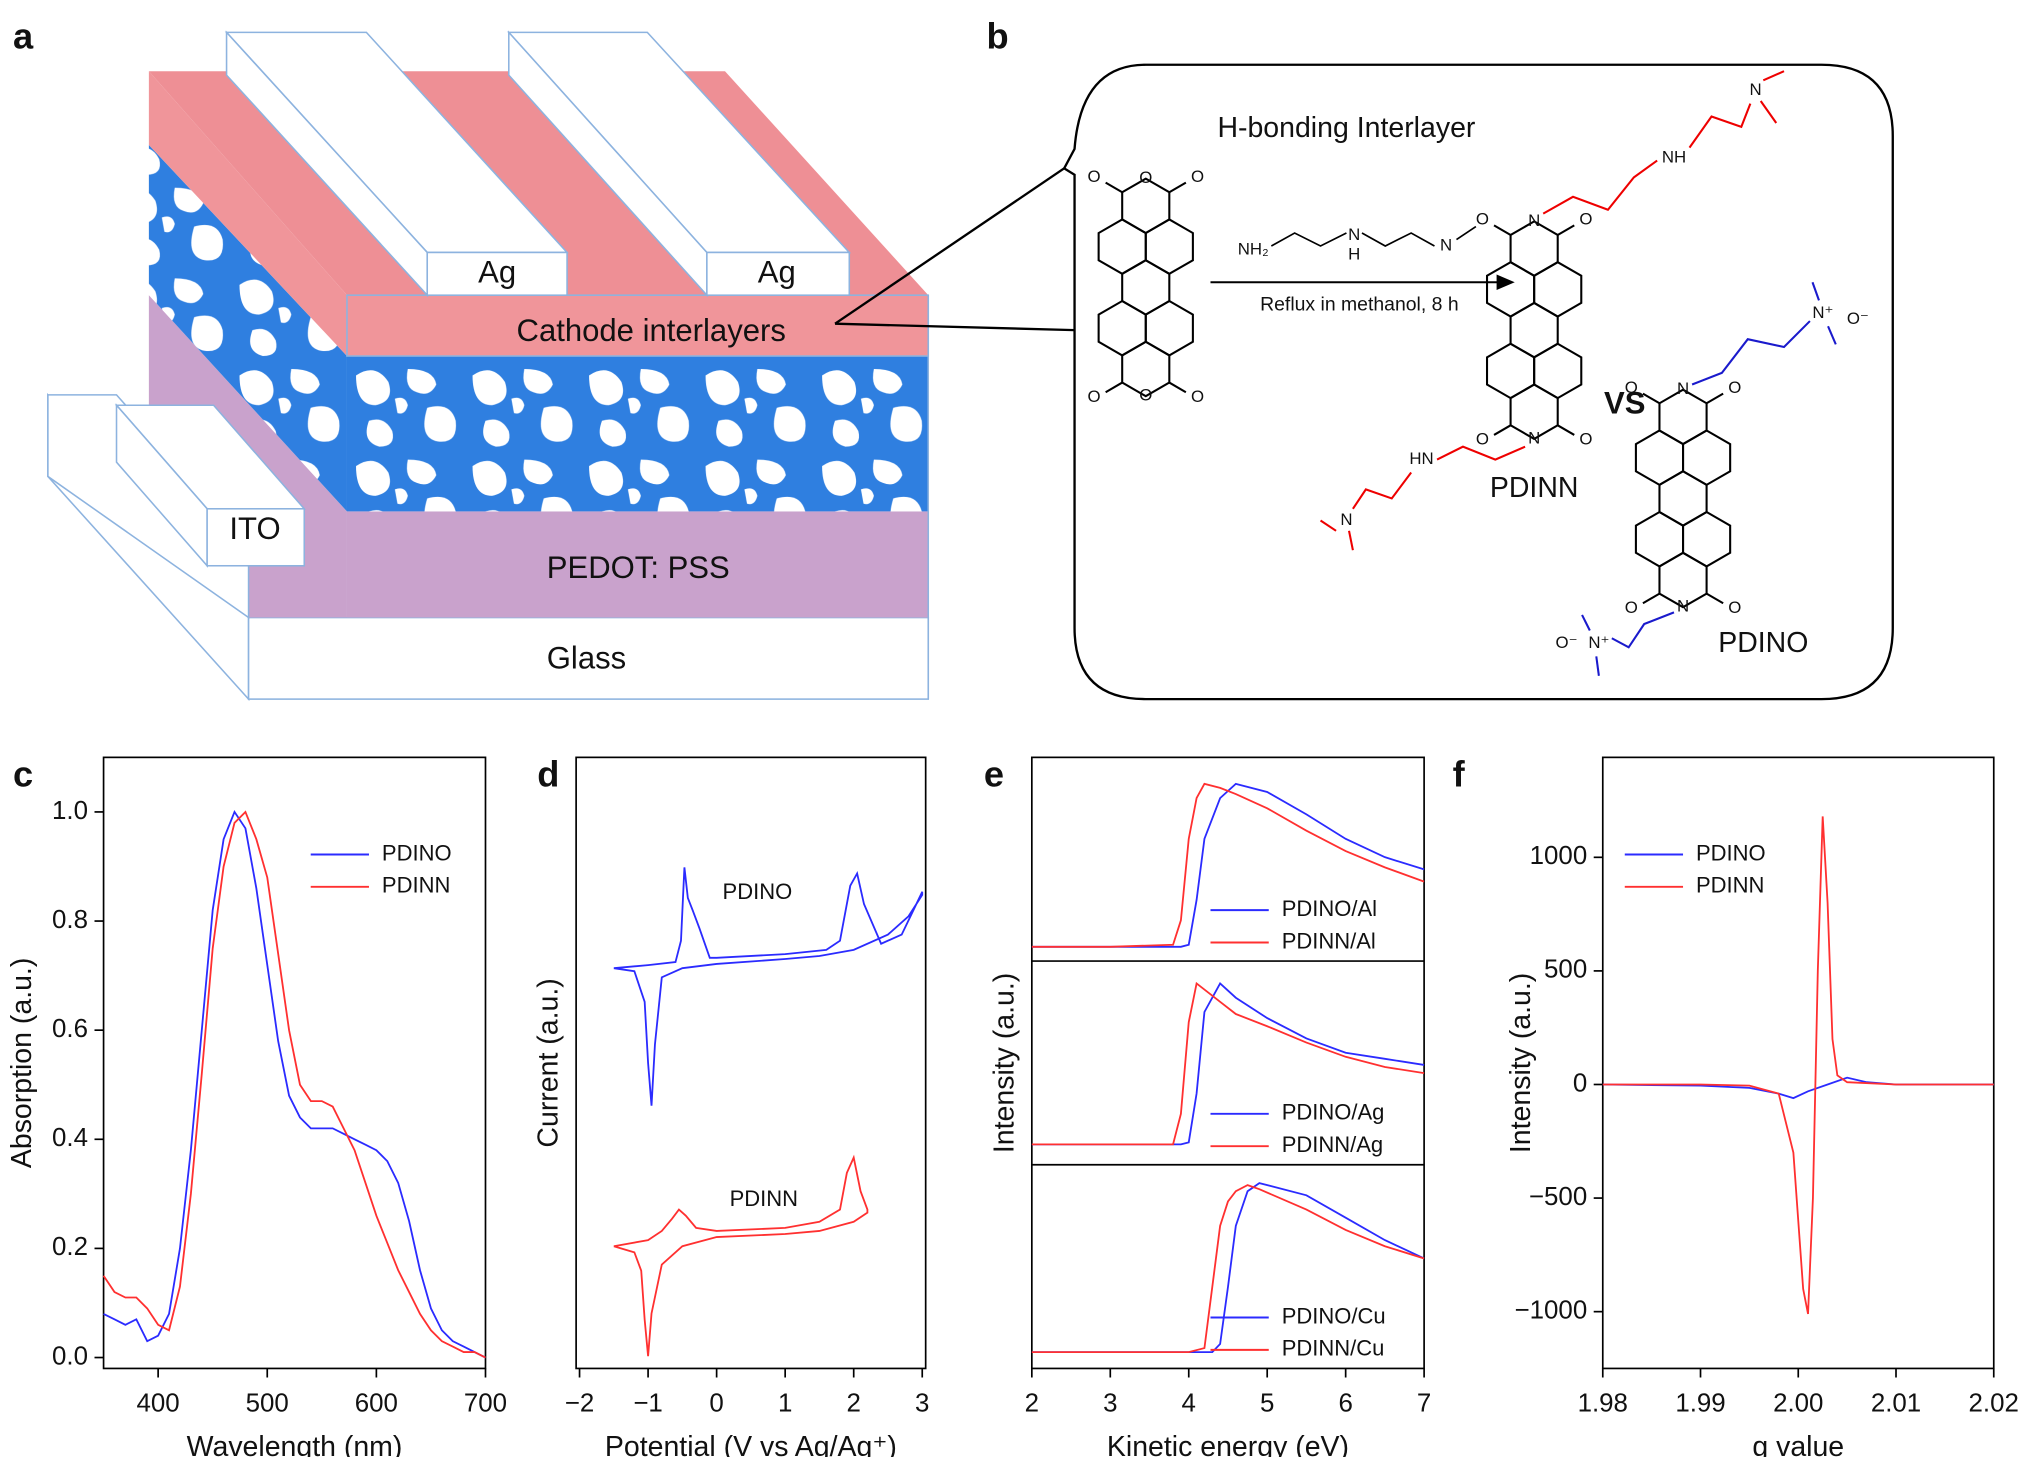  What do you see at coordinates (1624, 402) in the screenshot?
I see `vs-label: VS` at bounding box center [1624, 402].